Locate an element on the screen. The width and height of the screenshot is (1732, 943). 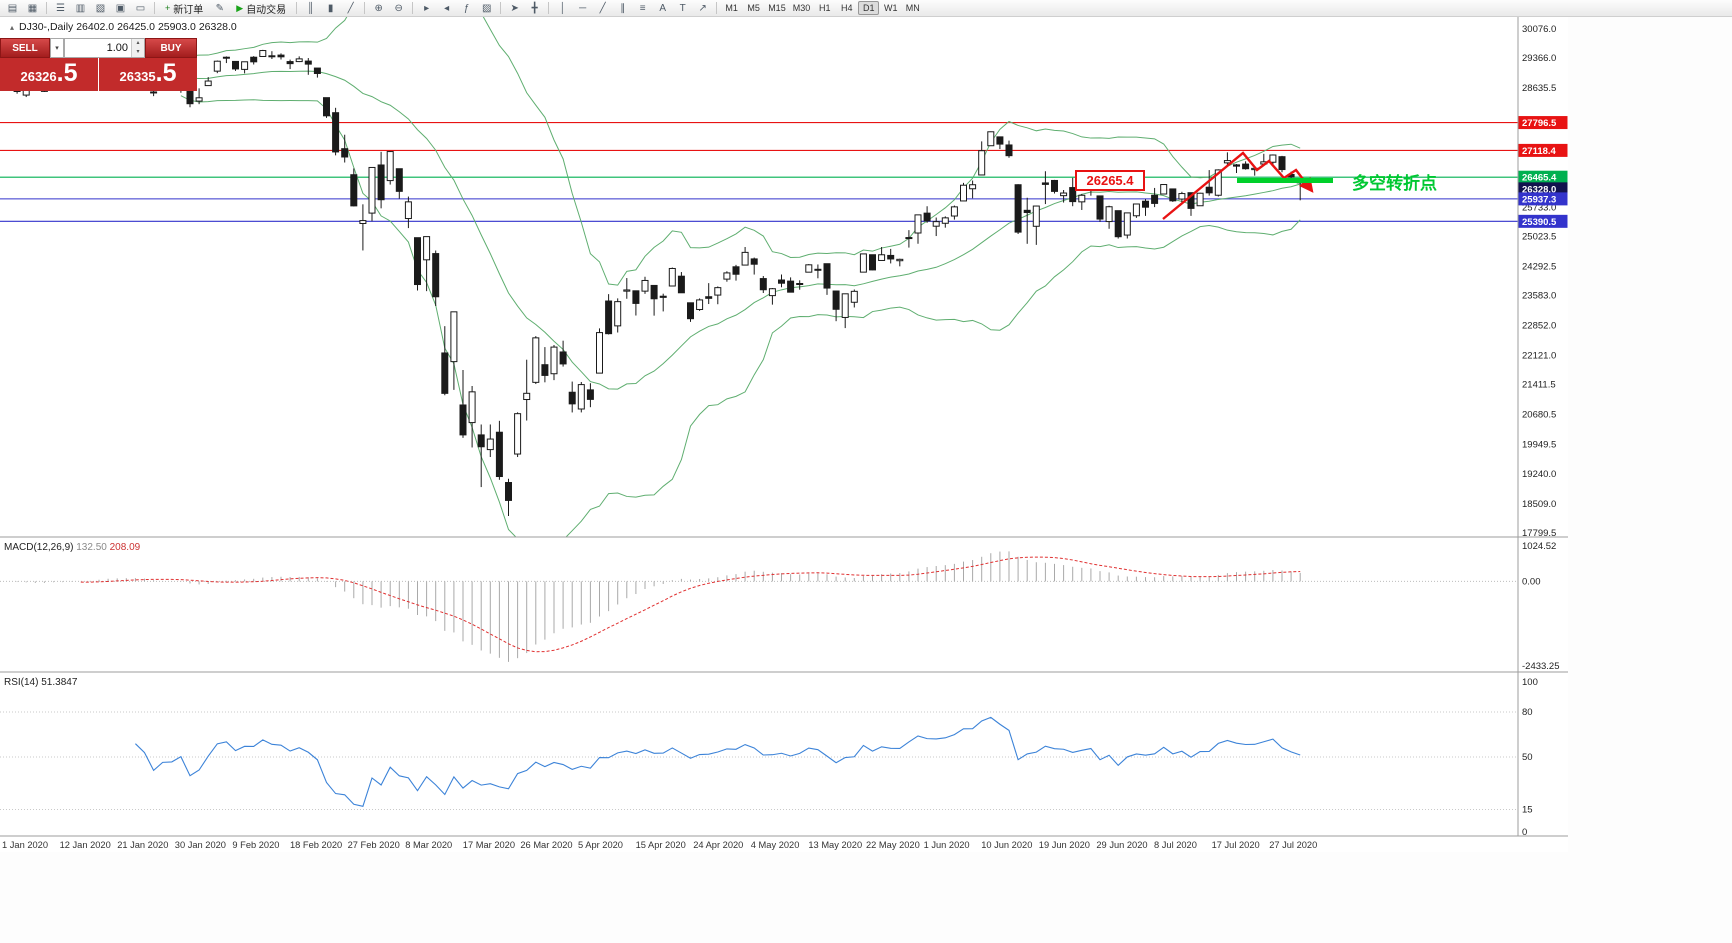
scale-label: 22852.0 is located at coordinates (1539, 326).